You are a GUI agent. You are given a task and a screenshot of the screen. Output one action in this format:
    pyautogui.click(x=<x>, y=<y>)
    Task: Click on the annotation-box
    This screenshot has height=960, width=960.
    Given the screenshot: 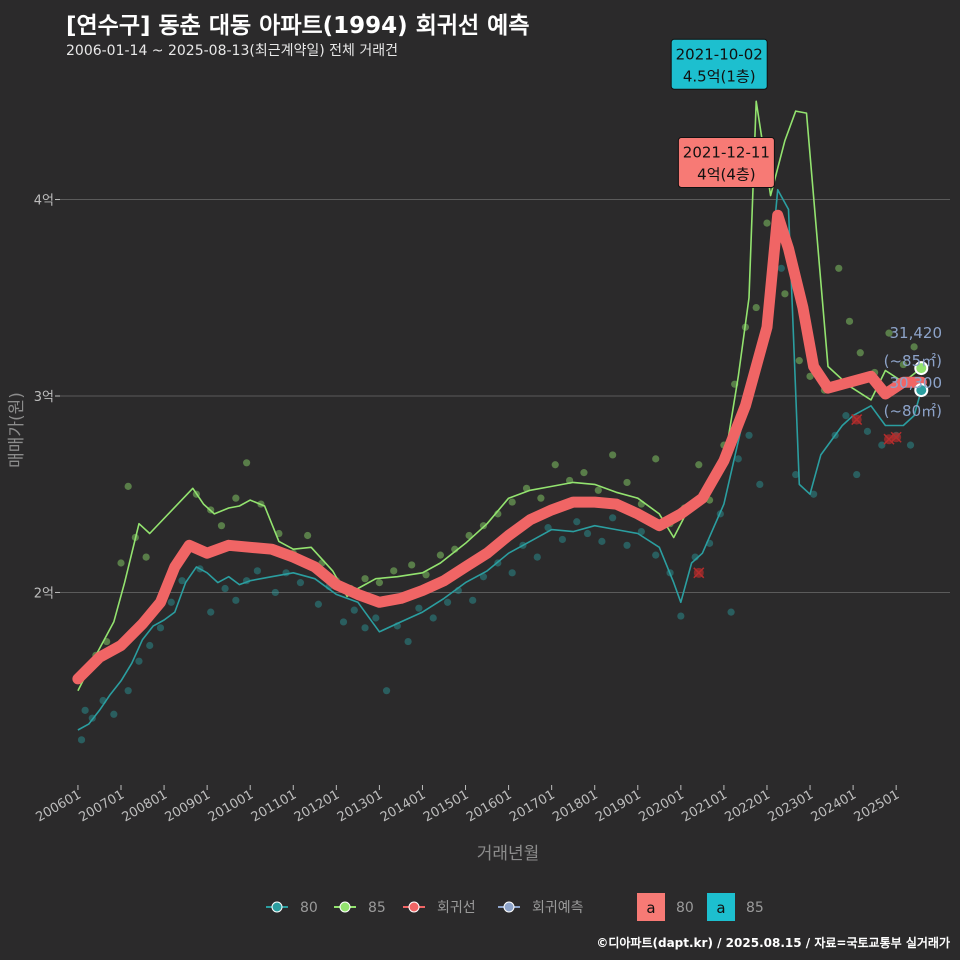 What is the action you would take?
    pyautogui.click(x=719, y=64)
    